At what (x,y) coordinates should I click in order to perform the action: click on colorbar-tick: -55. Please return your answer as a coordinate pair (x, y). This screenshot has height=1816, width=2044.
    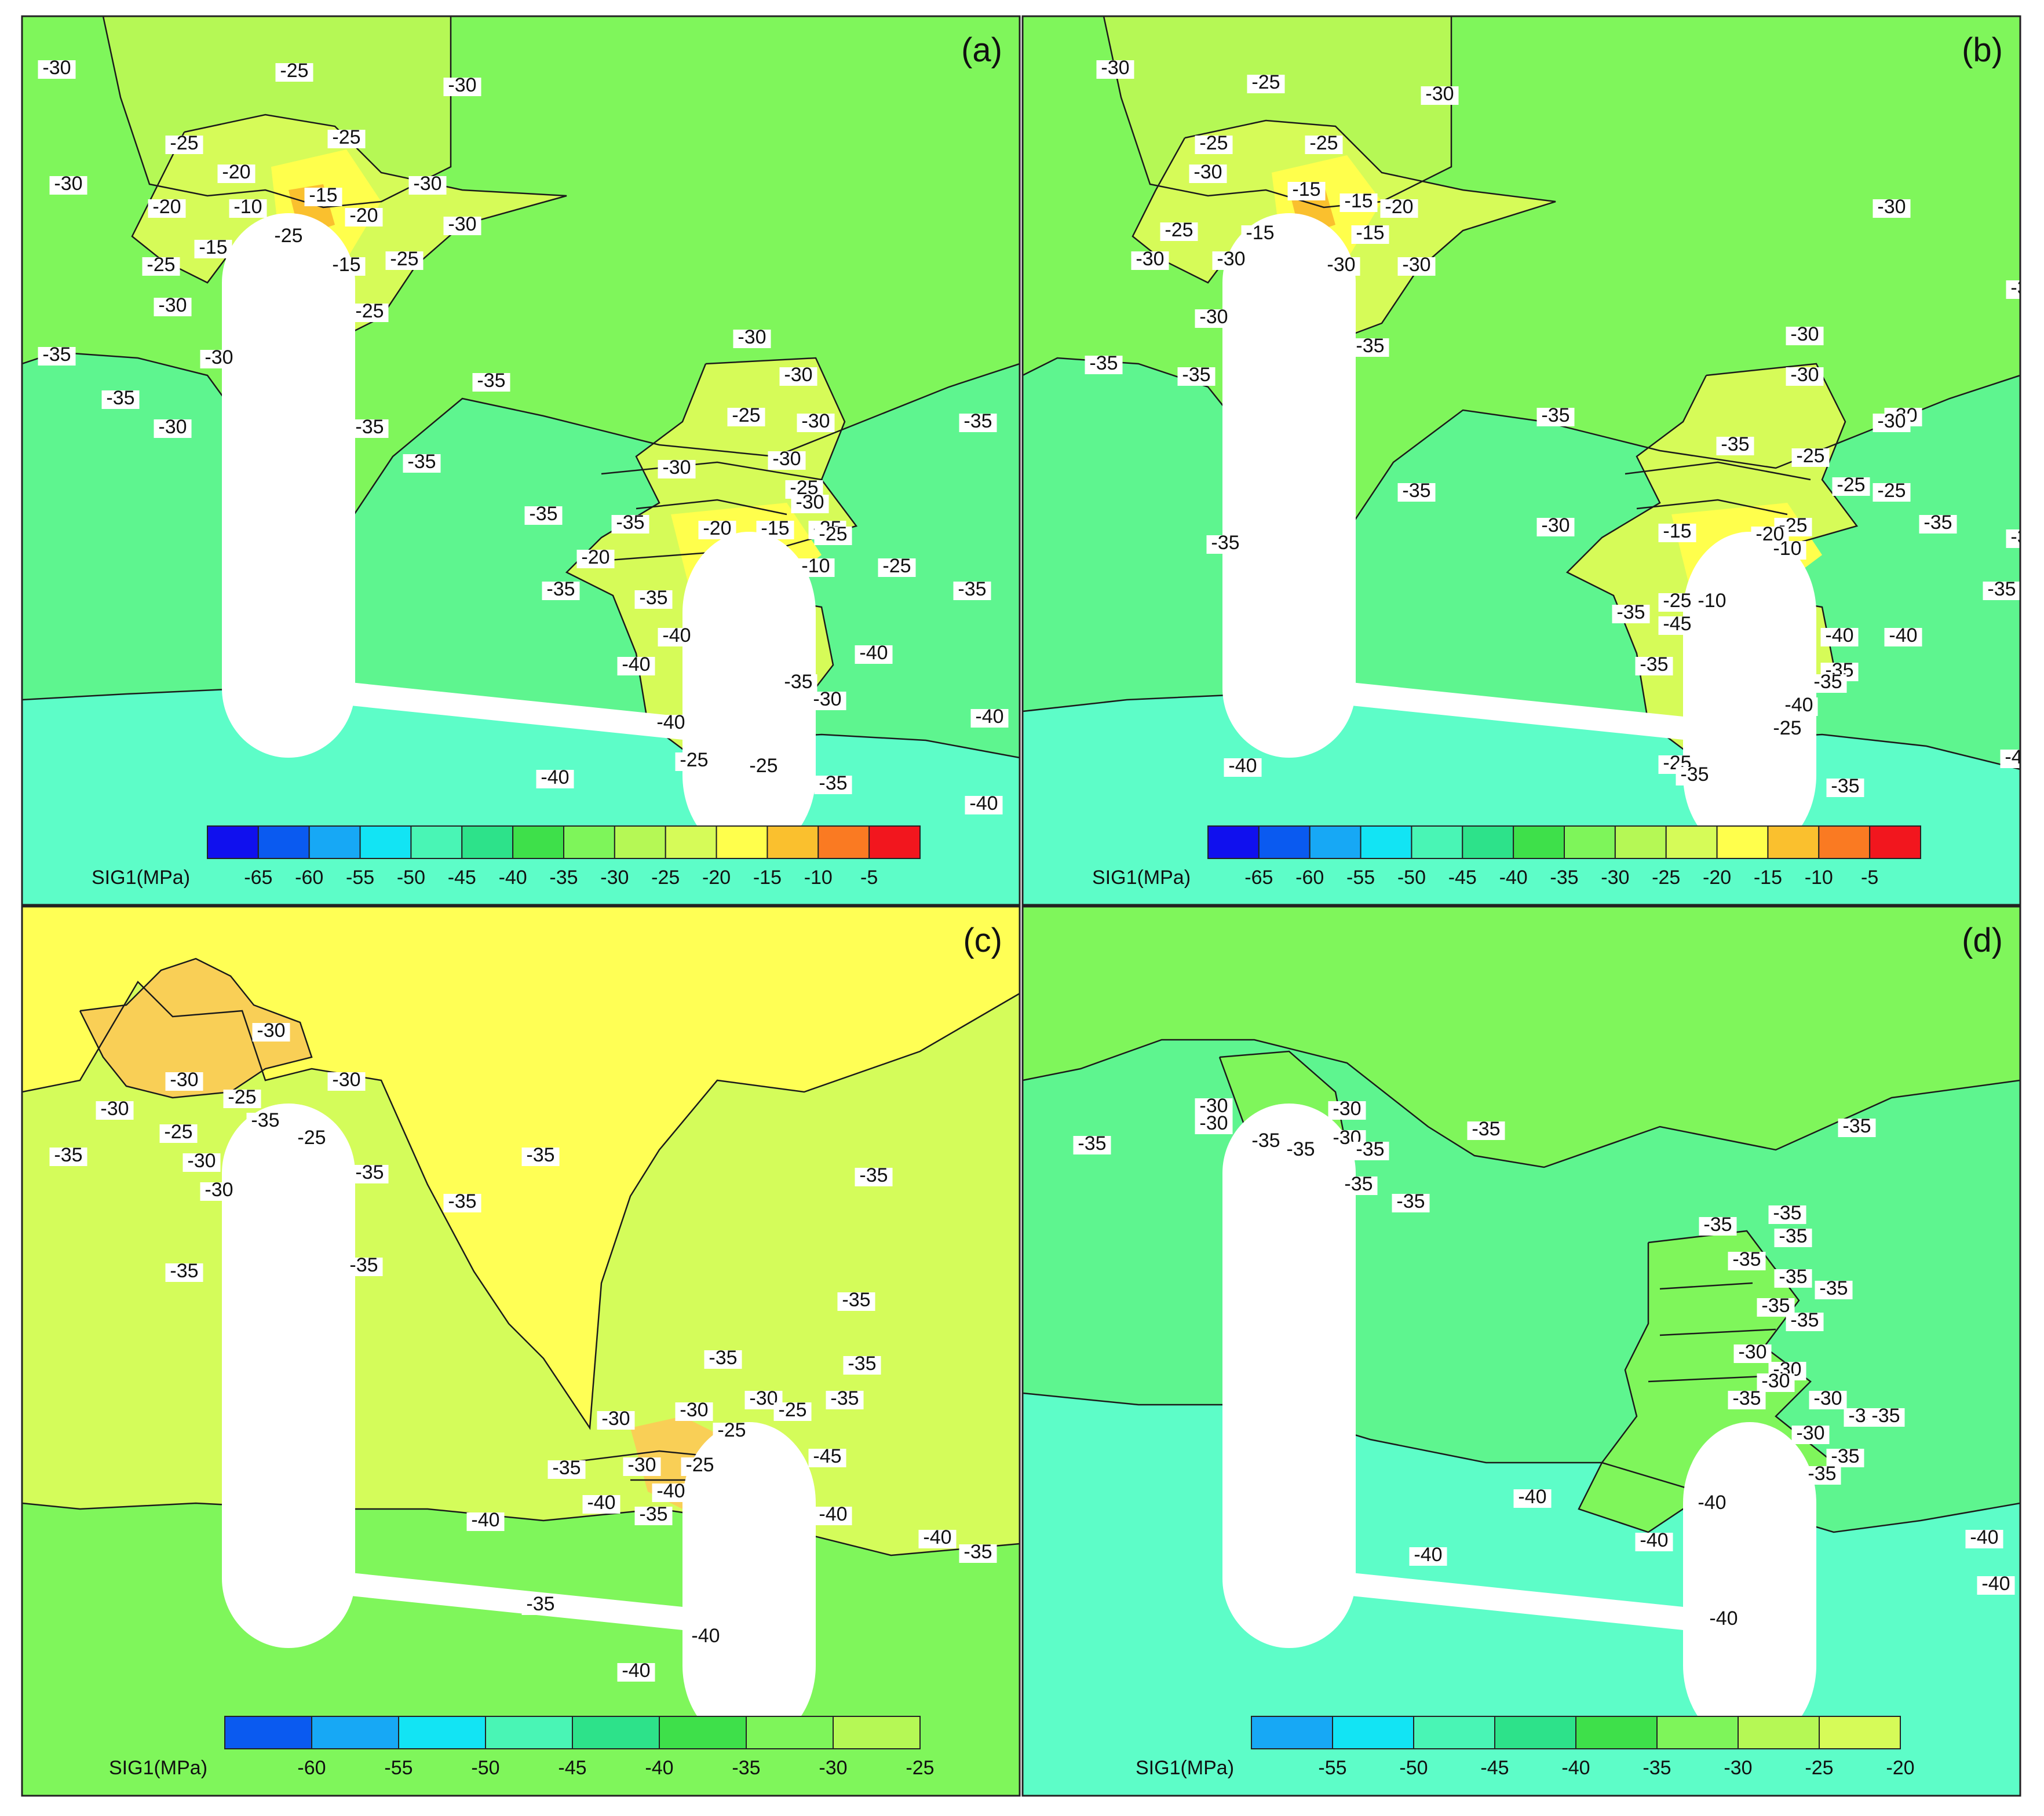
    Looking at the image, I should click on (398, 1768).